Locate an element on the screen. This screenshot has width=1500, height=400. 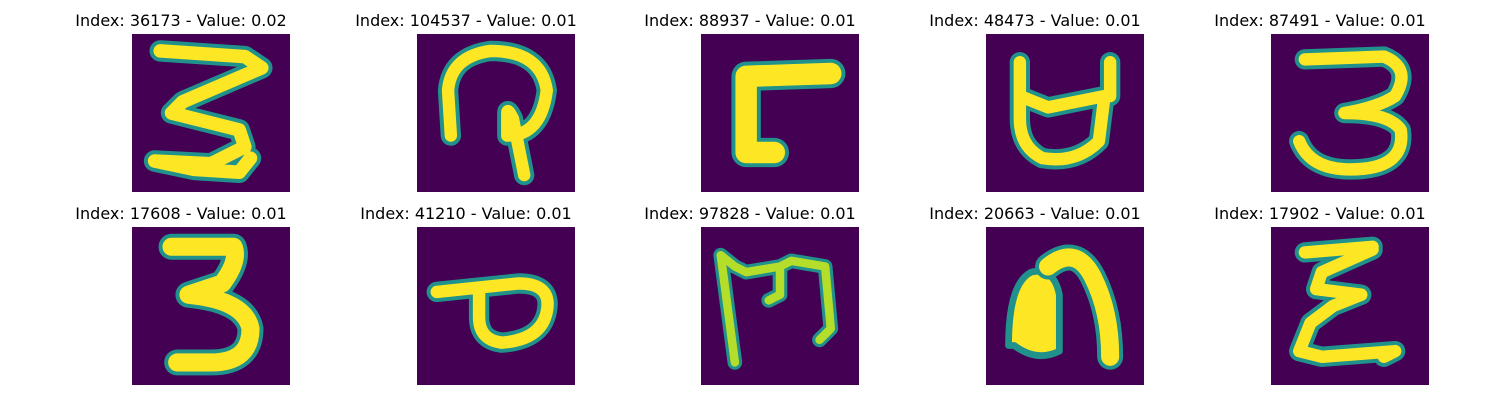
panel-title: Index: 97828 - Value: 0.01 is located at coordinates (750, 213).